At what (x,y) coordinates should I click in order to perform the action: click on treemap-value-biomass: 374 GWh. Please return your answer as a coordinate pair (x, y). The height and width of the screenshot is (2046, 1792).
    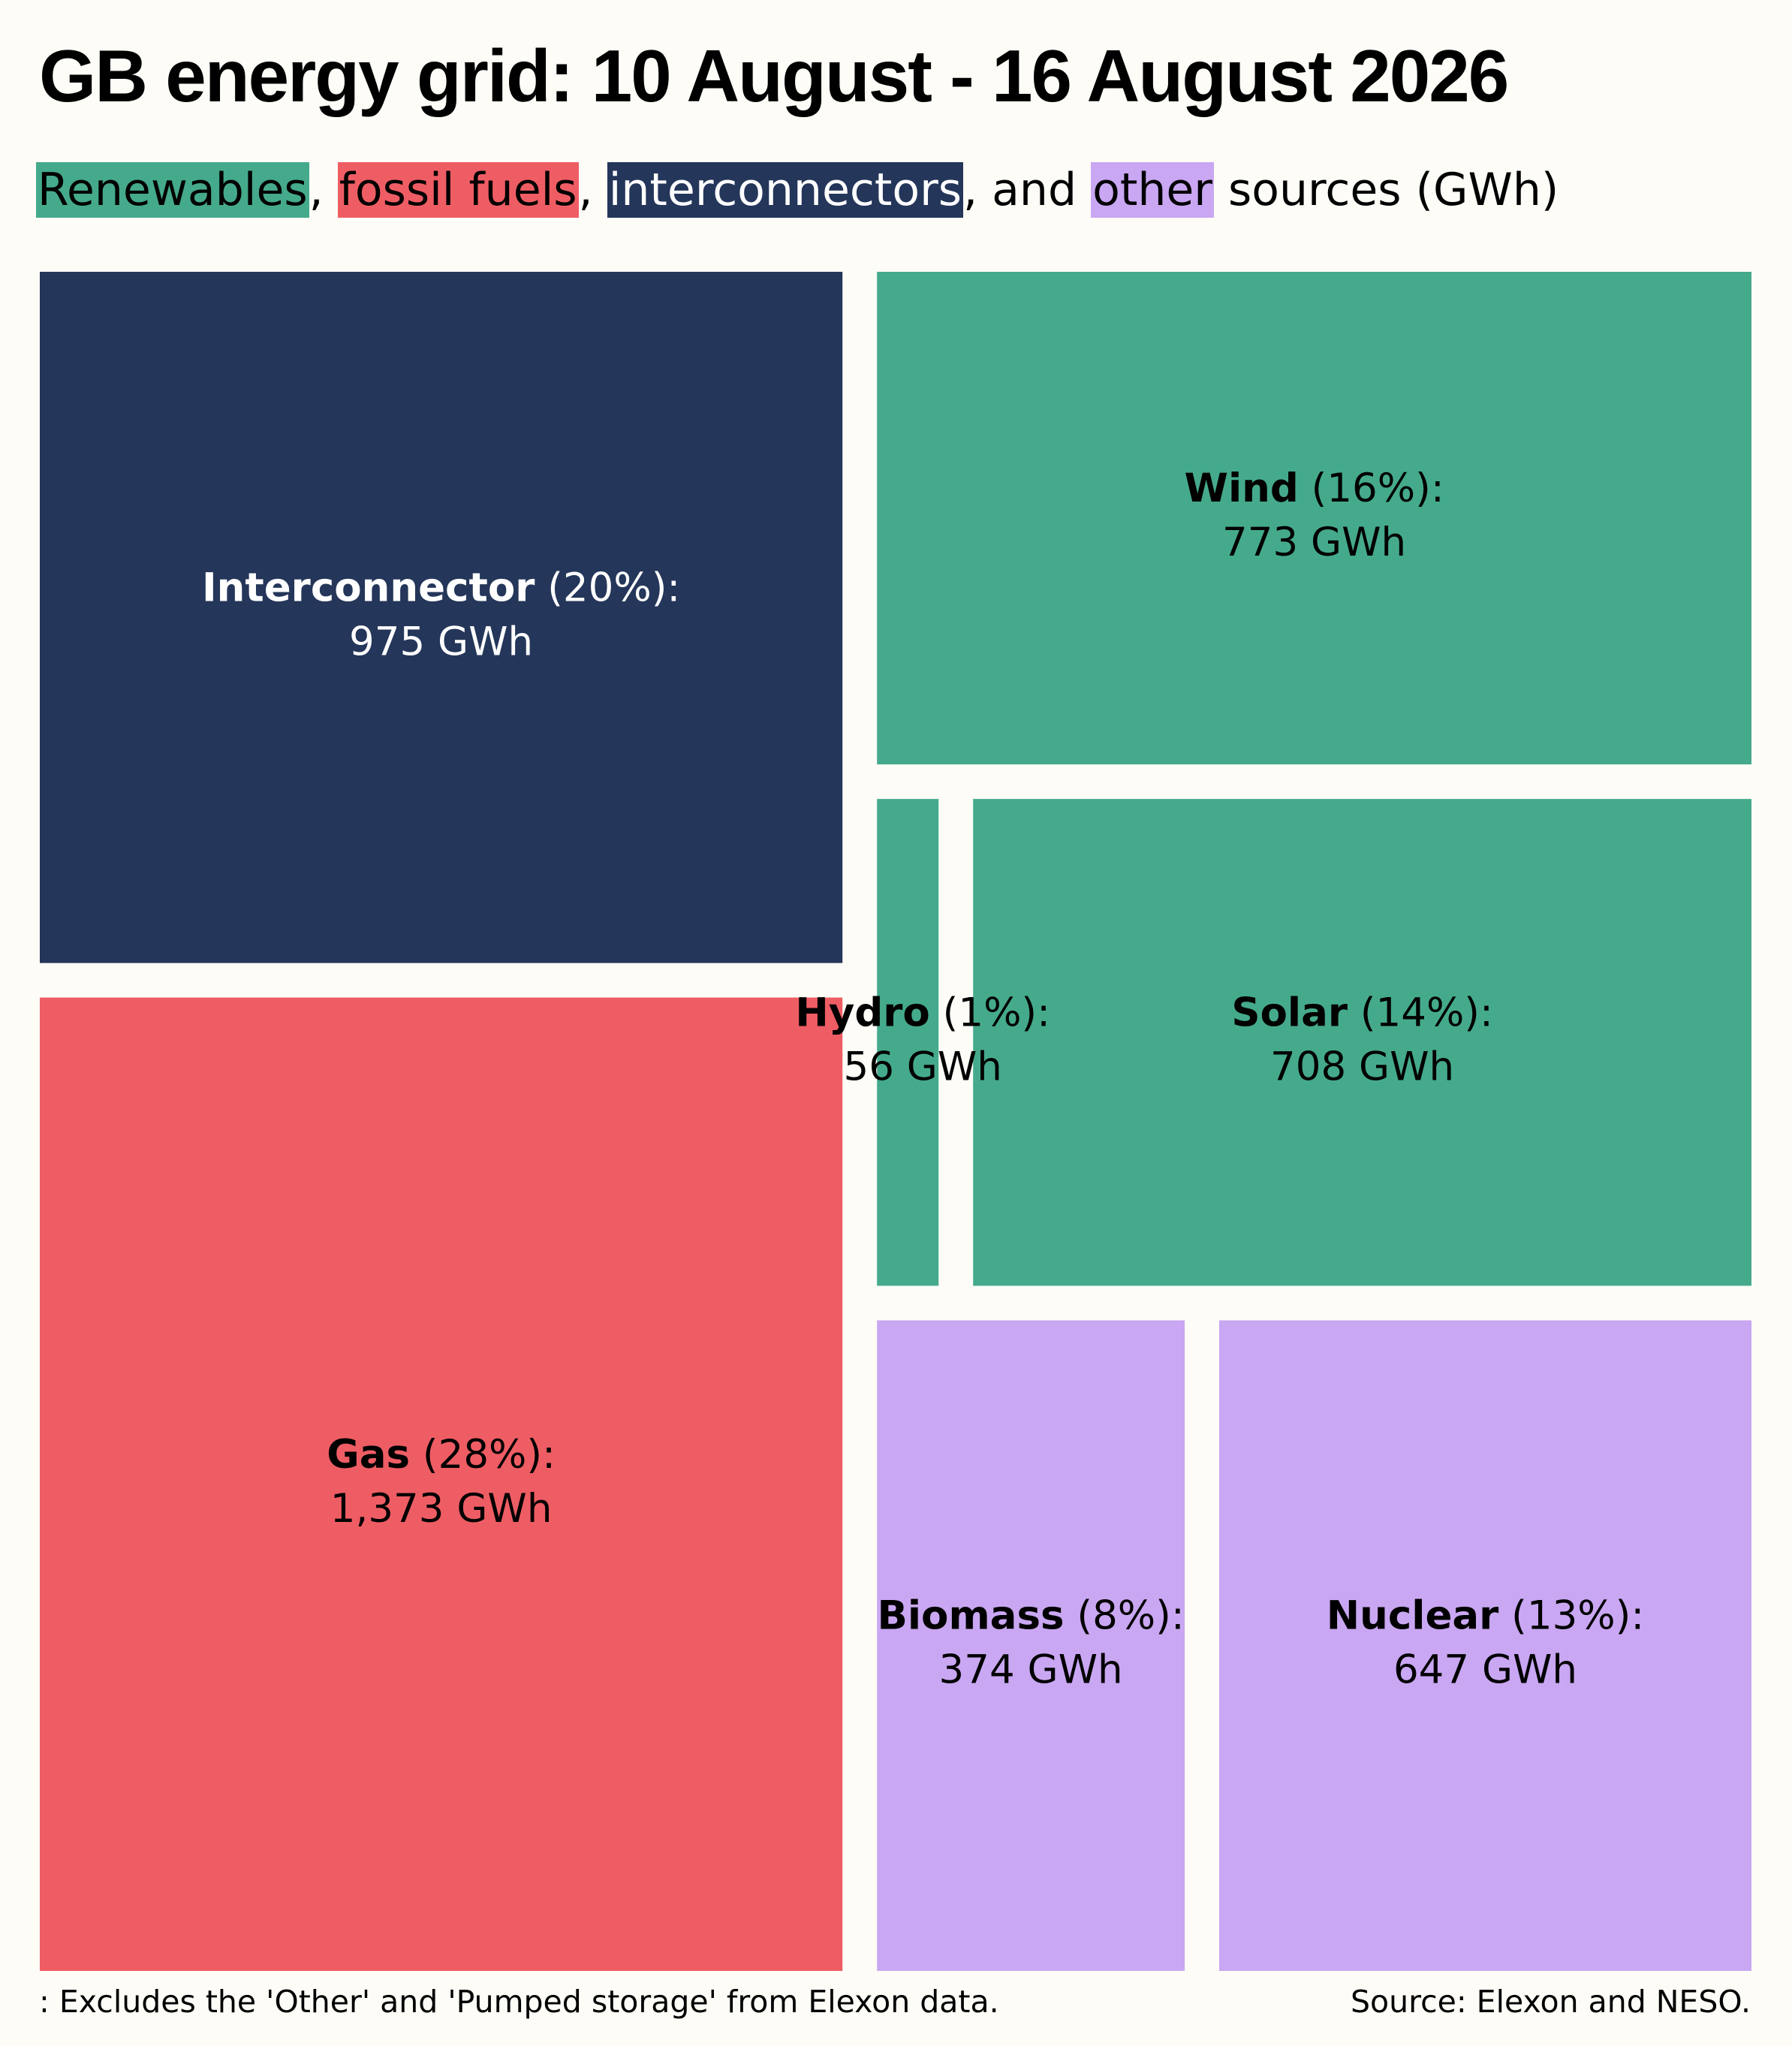
    Looking at the image, I should click on (1031, 1670).